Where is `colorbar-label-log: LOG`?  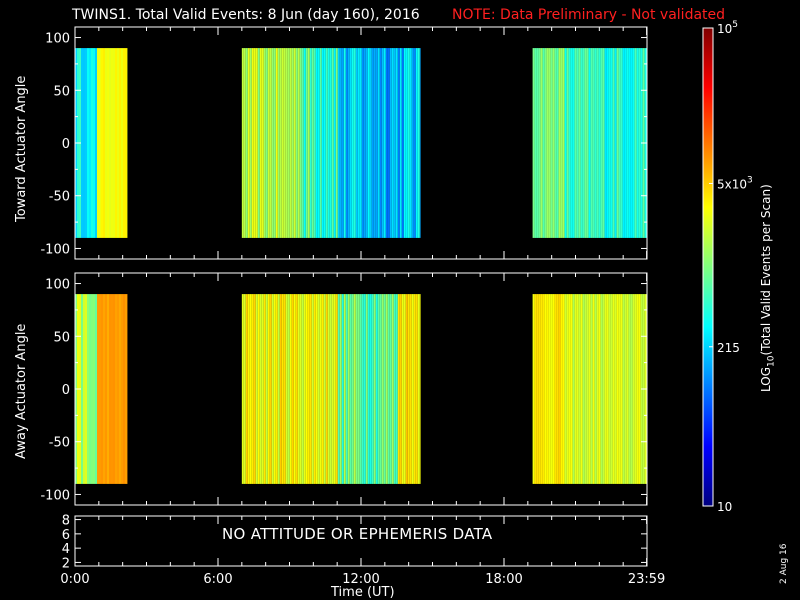
colorbar-label-log: LOG is located at coordinates (766, 379).